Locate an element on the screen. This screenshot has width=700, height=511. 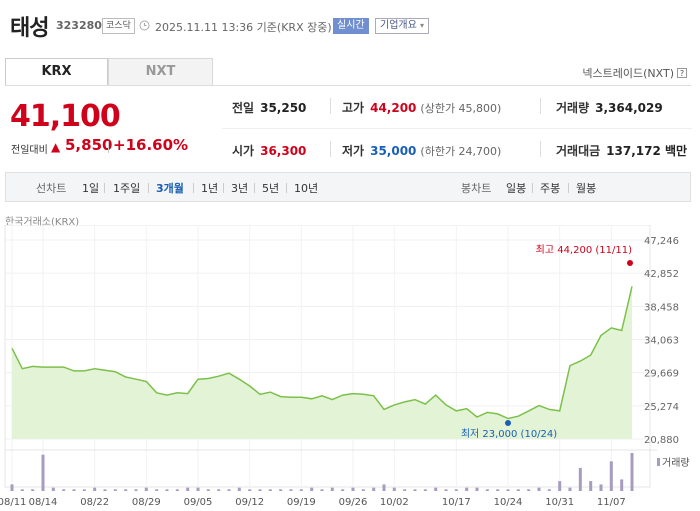
tab-nxt: NXT is located at coordinates (160, 72).